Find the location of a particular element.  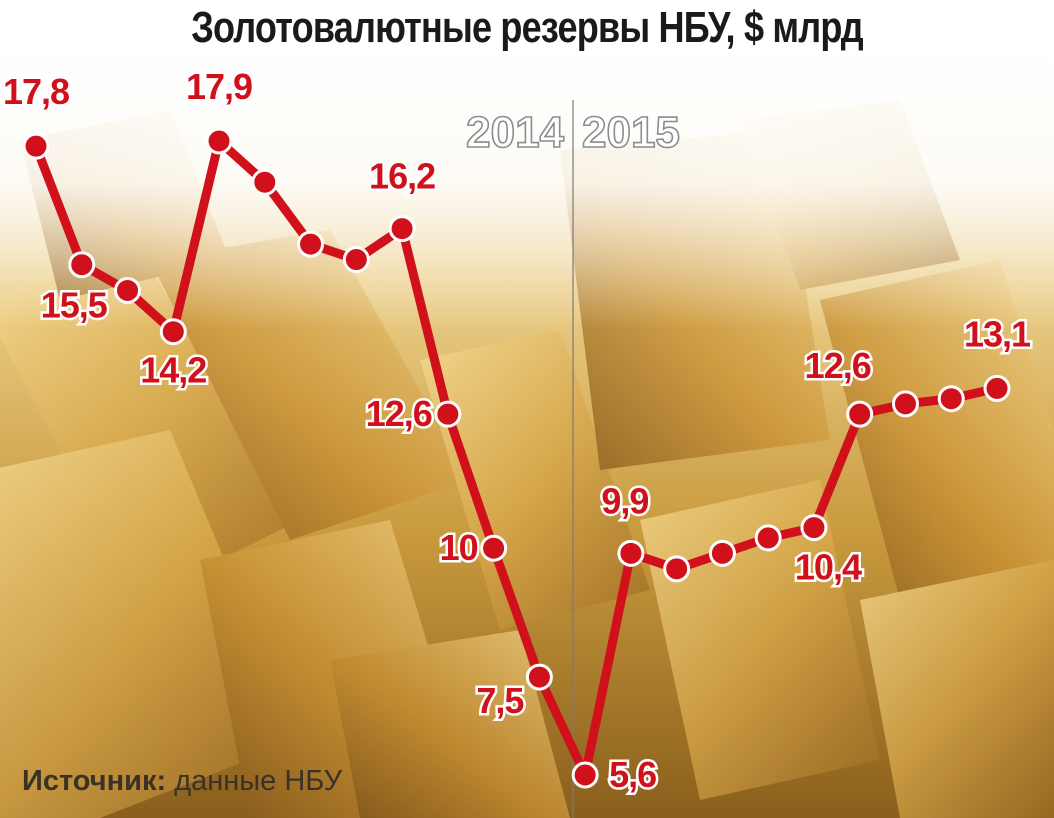

year-label-2014: 2014 is located at coordinates (515, 132).